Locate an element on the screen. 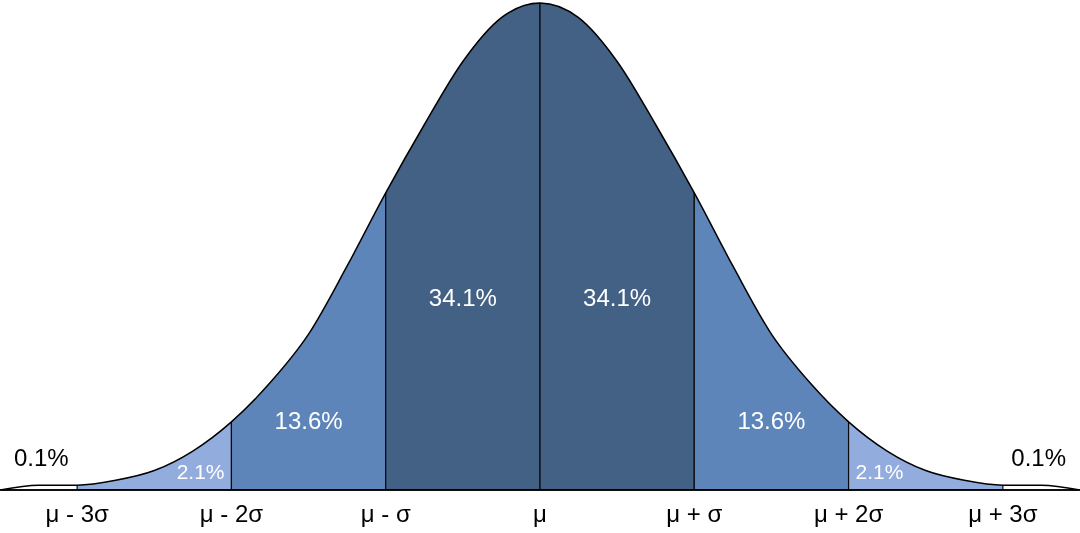  x-tick-label: μ + 2σ is located at coordinates (848, 513).